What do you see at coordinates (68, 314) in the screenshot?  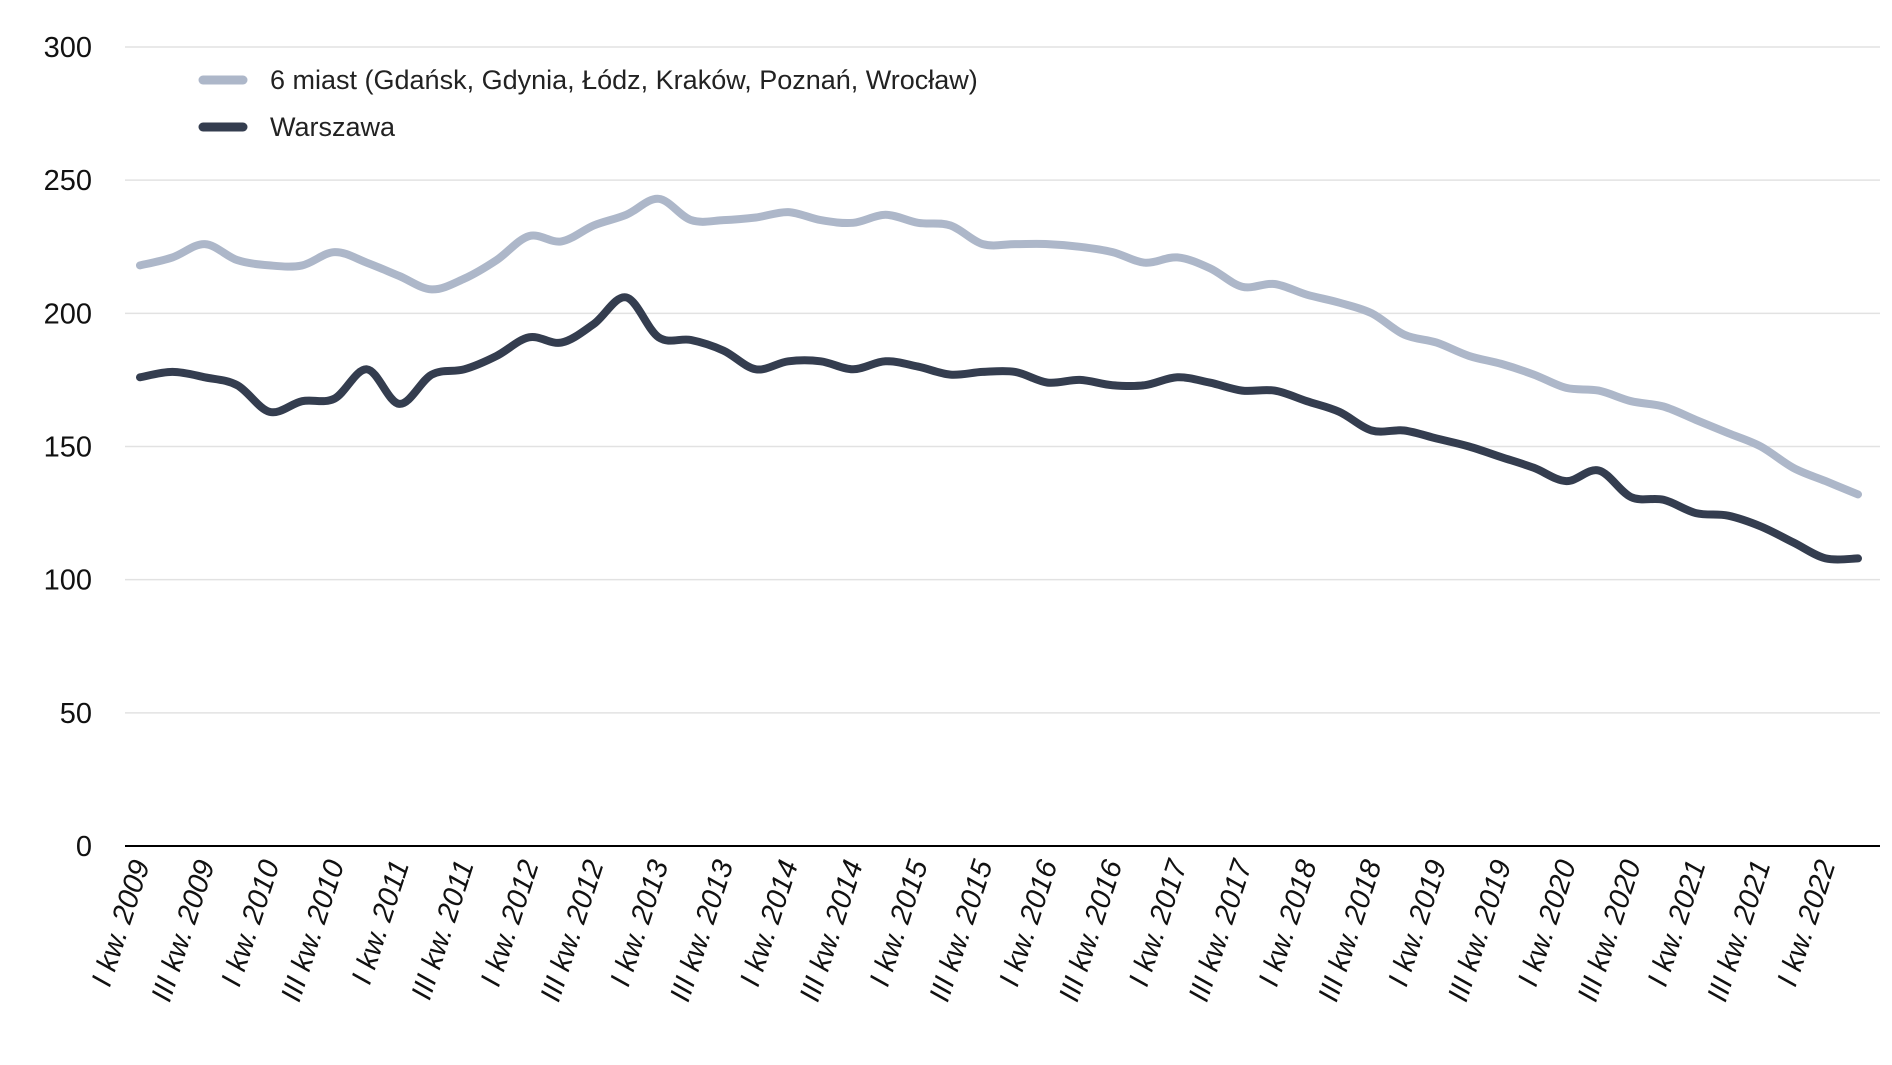 I see `y-tick-label: 200` at bounding box center [68, 314].